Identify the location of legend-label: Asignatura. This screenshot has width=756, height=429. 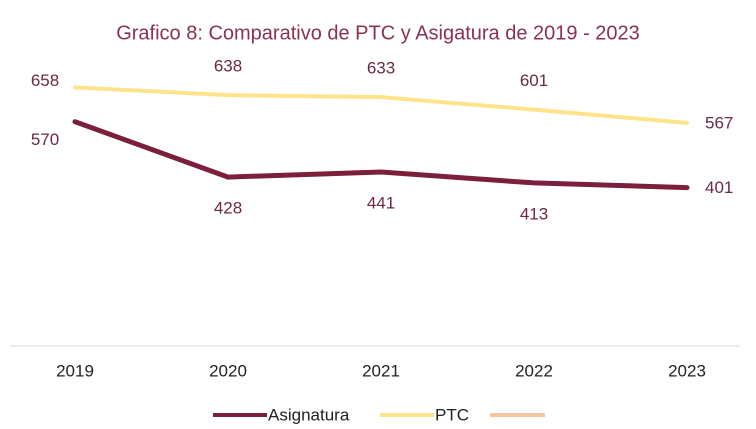
(309, 414).